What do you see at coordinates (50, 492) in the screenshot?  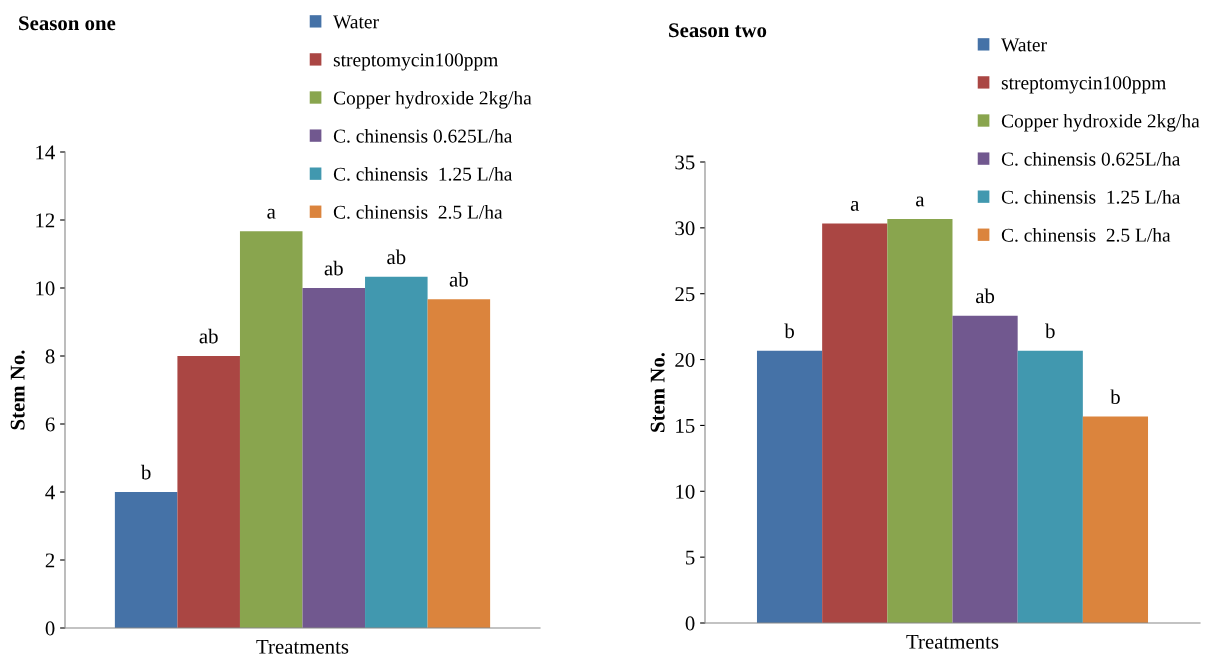 I see `y-tick-label: 4` at bounding box center [50, 492].